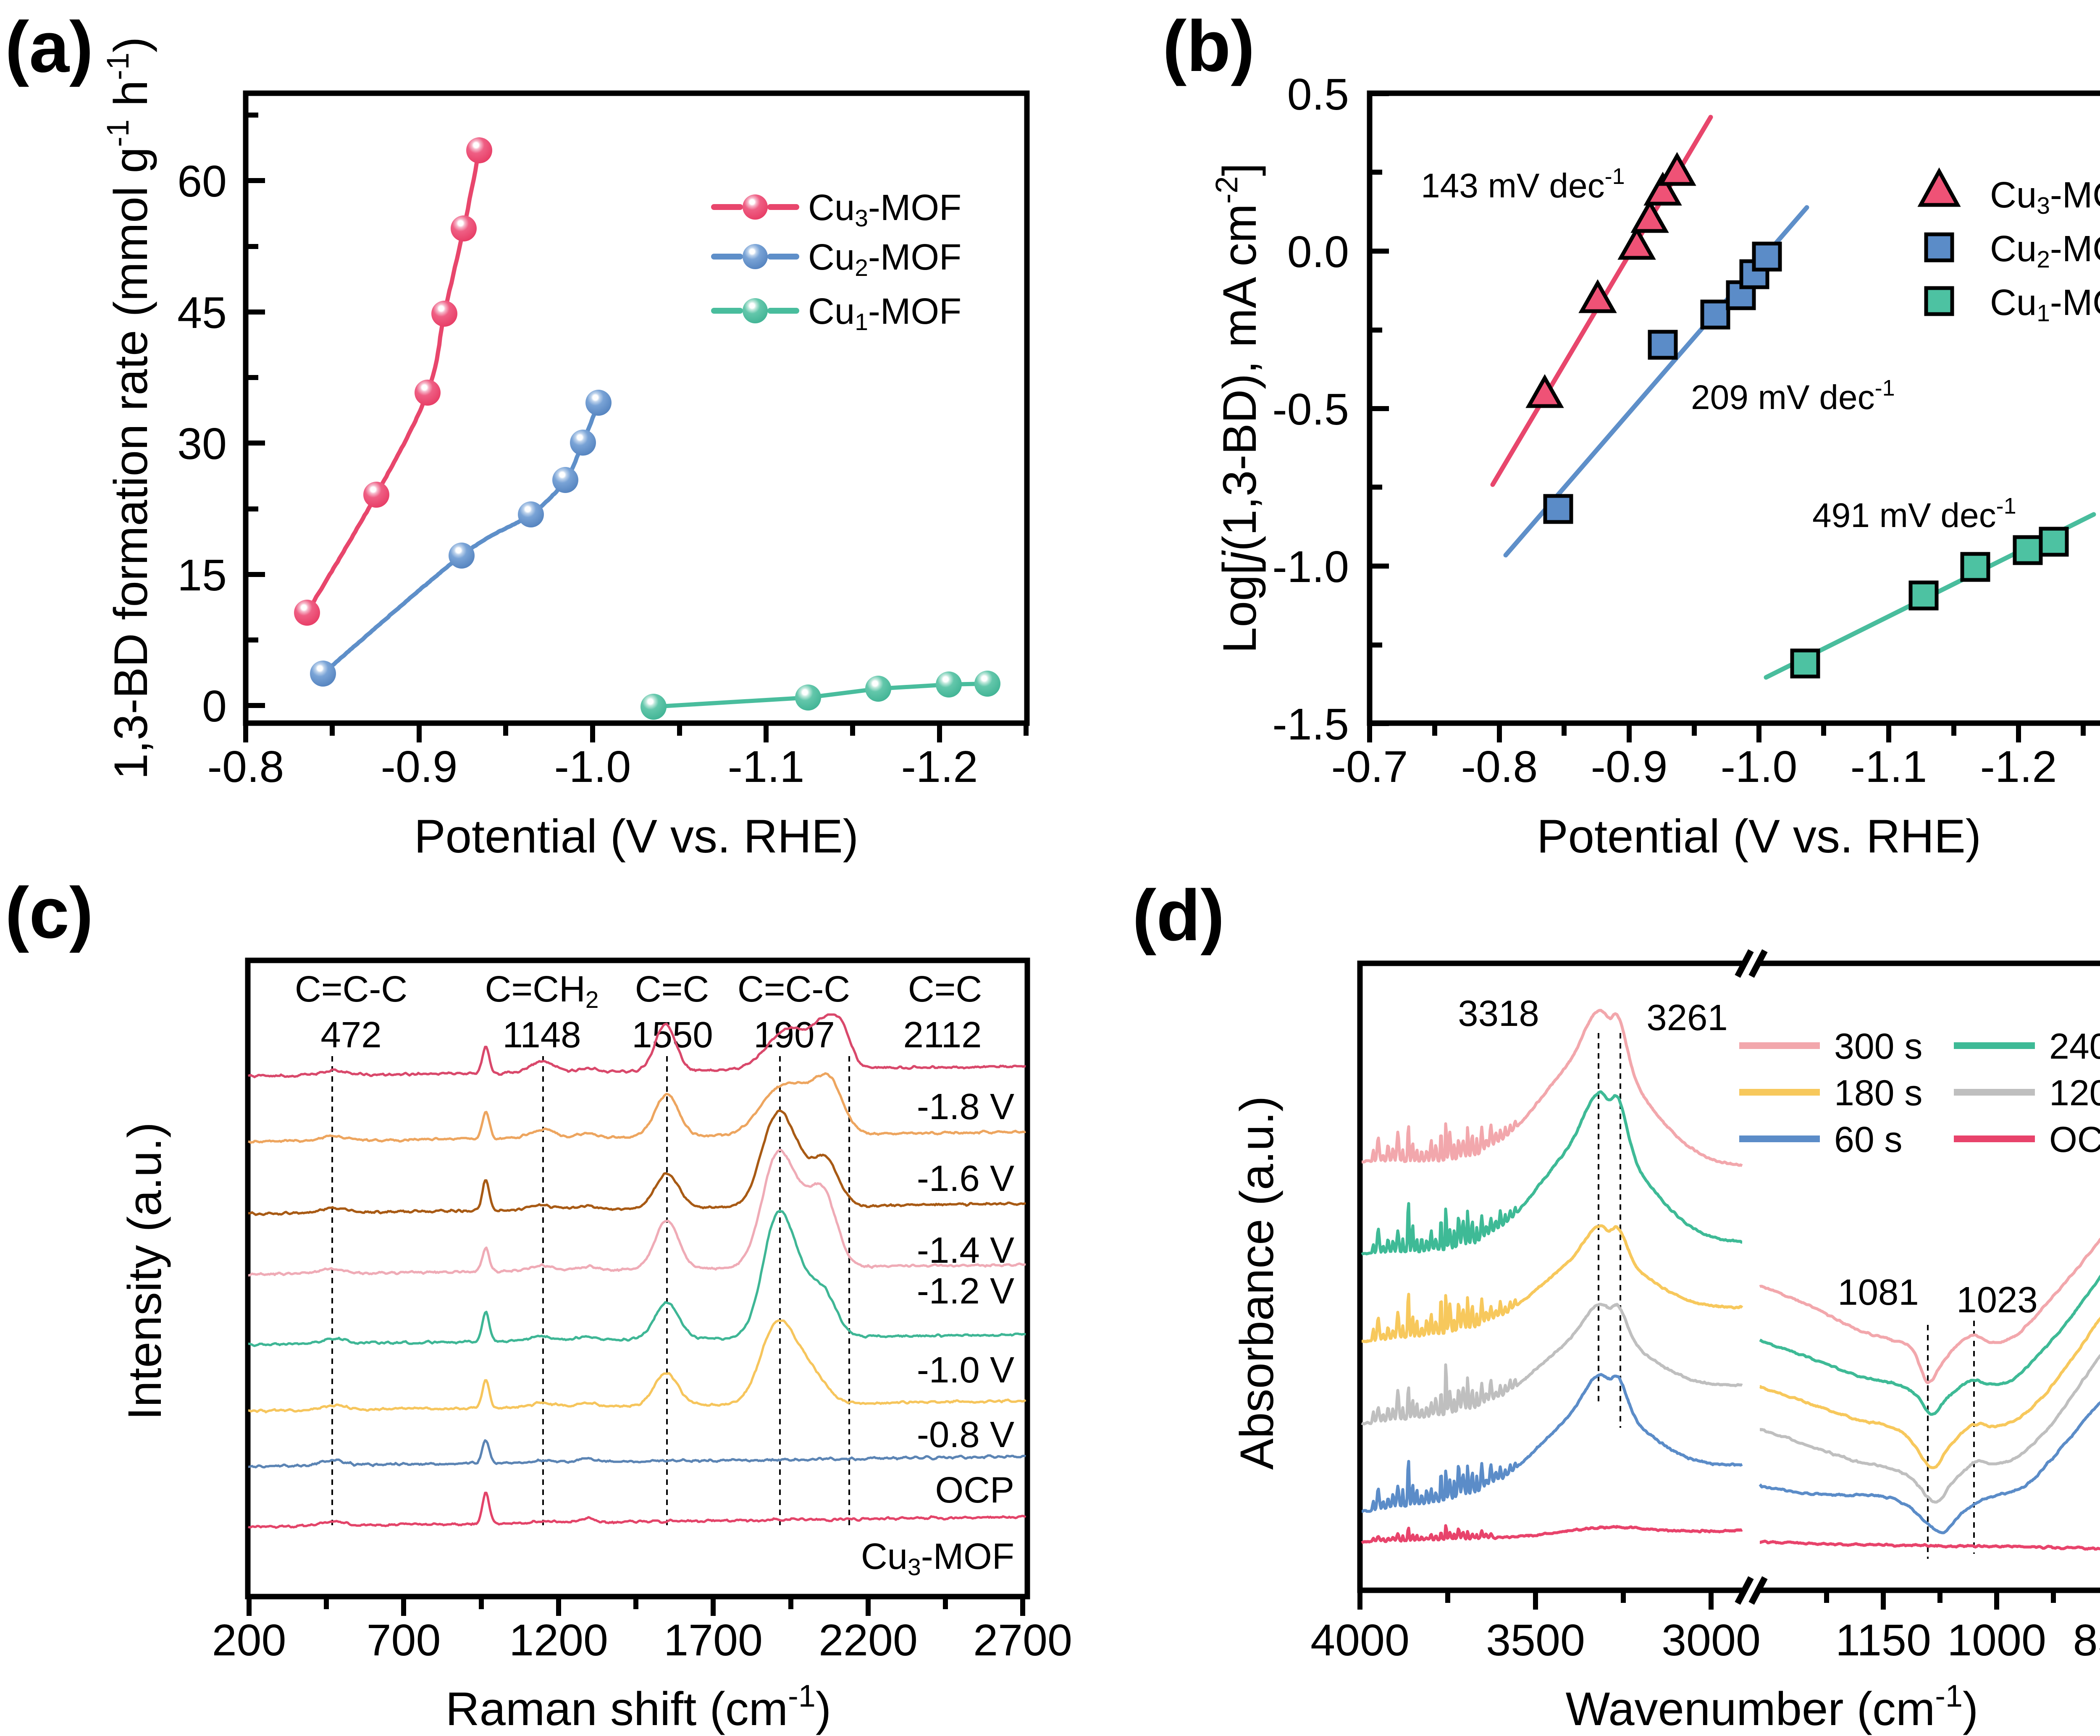 The height and width of the screenshot is (1736, 2100). What do you see at coordinates (713, 1640) in the screenshot?
I see `svg-text: 1700` at bounding box center [713, 1640].